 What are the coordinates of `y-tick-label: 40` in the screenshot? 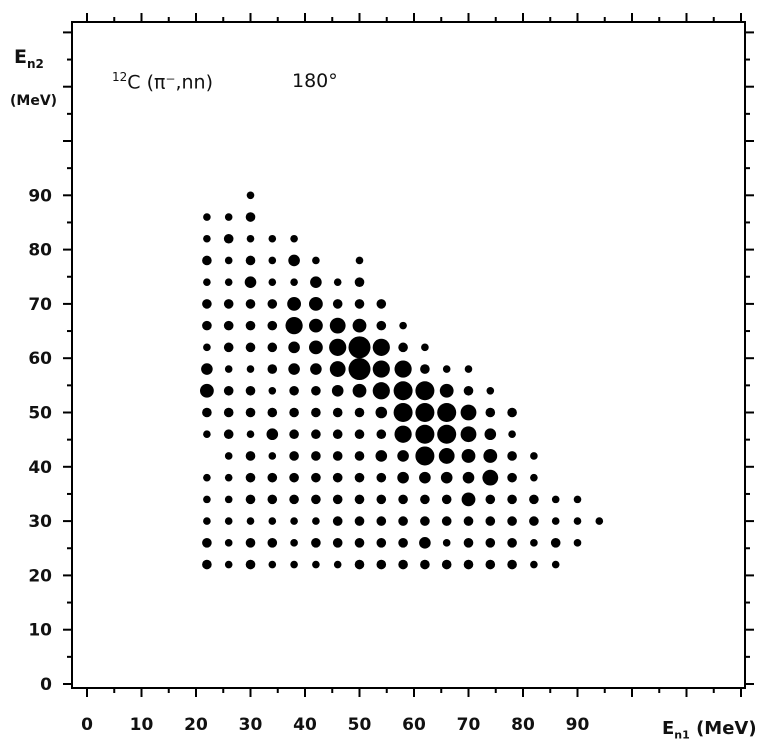 It's located at (40, 468).